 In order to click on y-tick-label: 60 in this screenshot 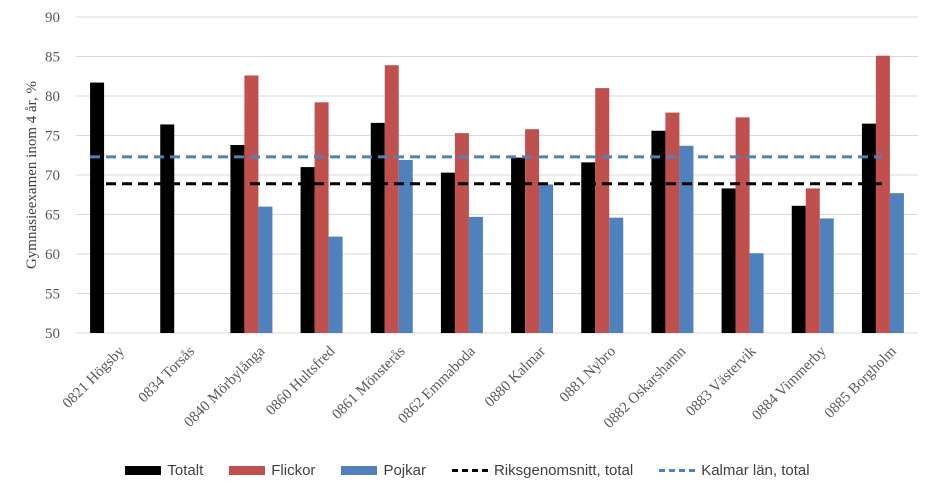, I will do `click(52, 255)`.